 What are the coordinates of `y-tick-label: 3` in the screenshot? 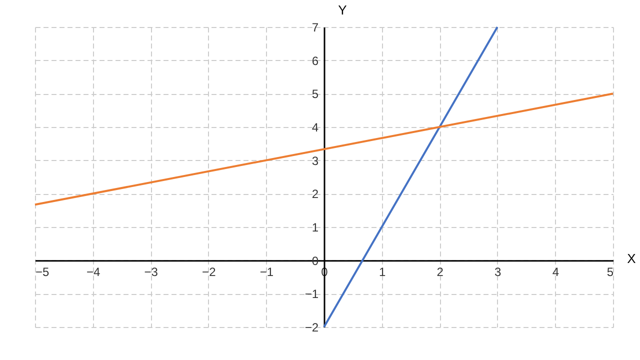 It's located at (315, 161).